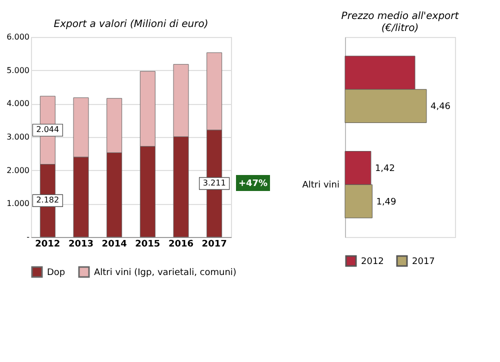  I want to click on y-tick-label: 2.000, so click(18, 170).